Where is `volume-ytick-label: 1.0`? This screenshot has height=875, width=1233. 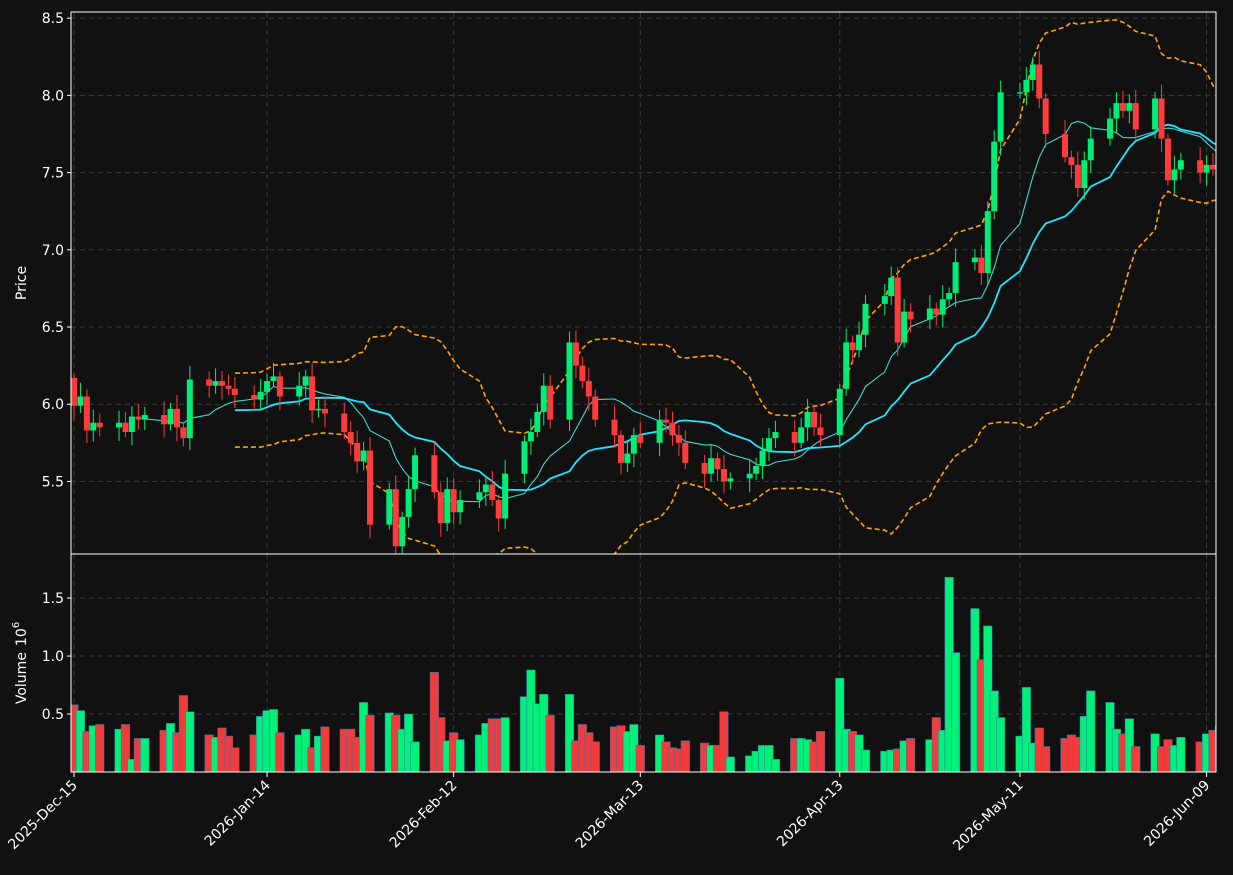
volume-ytick-label: 1.0 is located at coordinates (53, 657).